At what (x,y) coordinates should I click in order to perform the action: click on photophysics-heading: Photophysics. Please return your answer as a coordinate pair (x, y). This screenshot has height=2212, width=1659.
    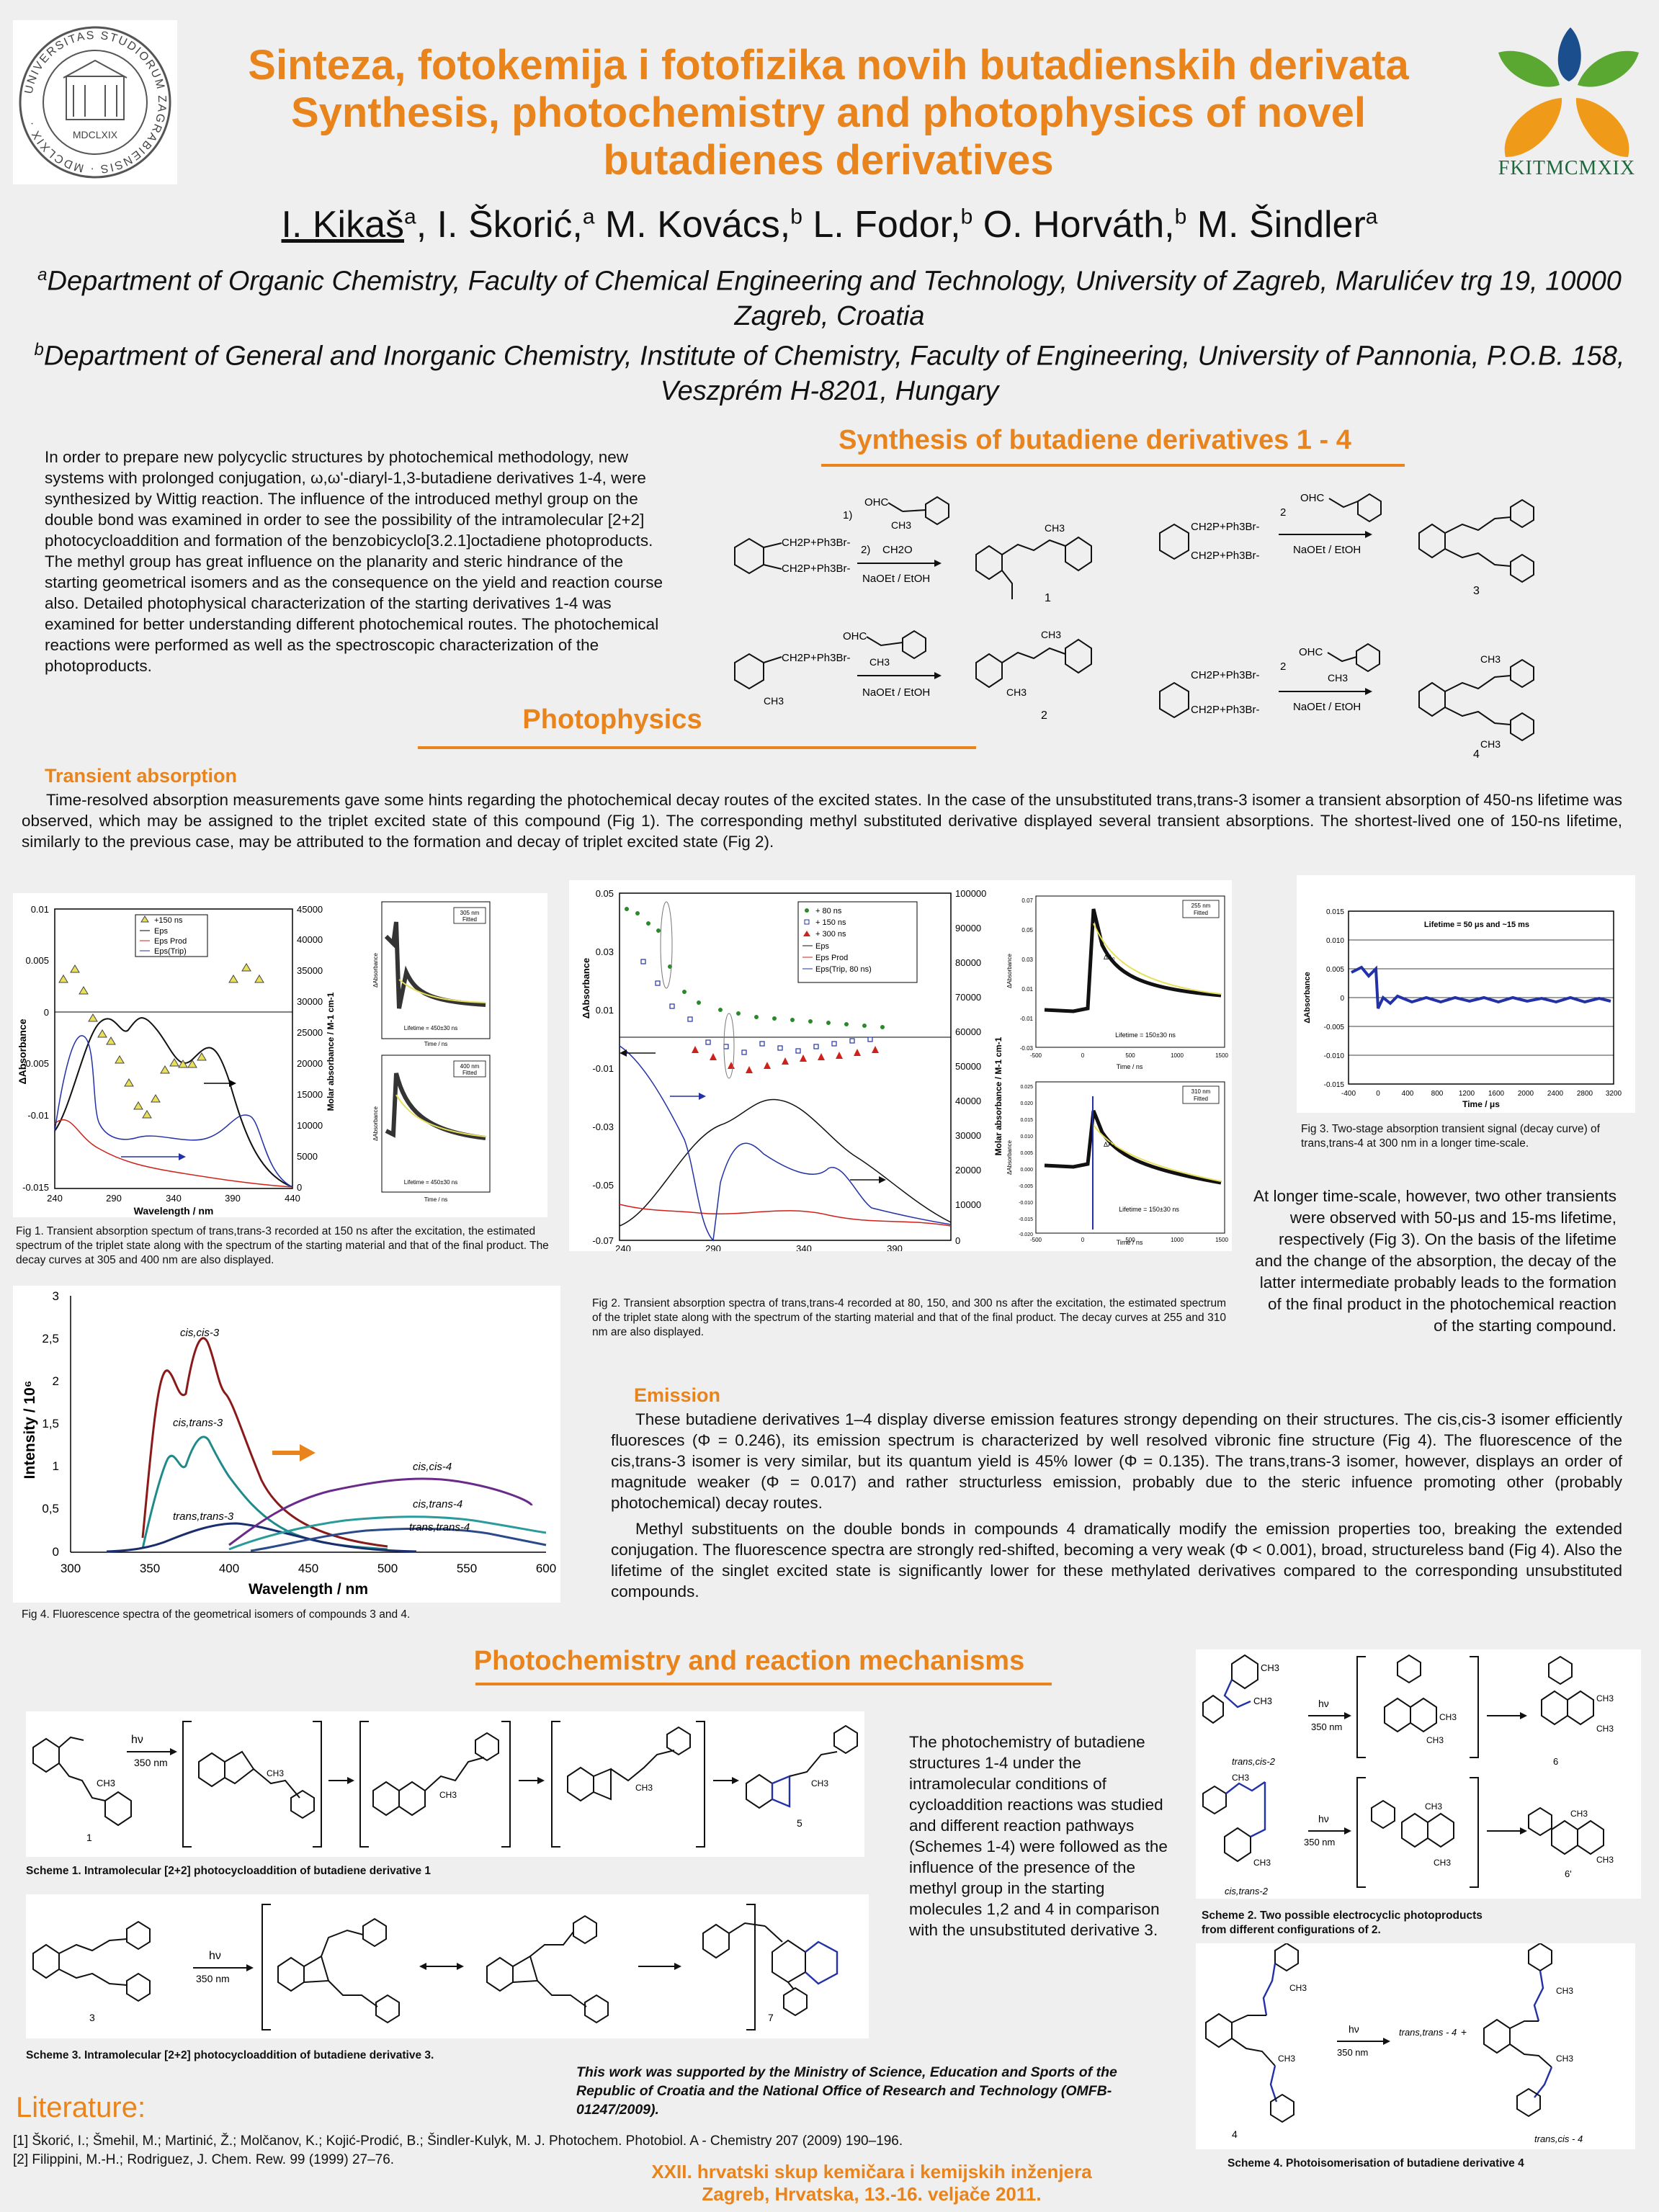
    Looking at the image, I should click on (612, 719).